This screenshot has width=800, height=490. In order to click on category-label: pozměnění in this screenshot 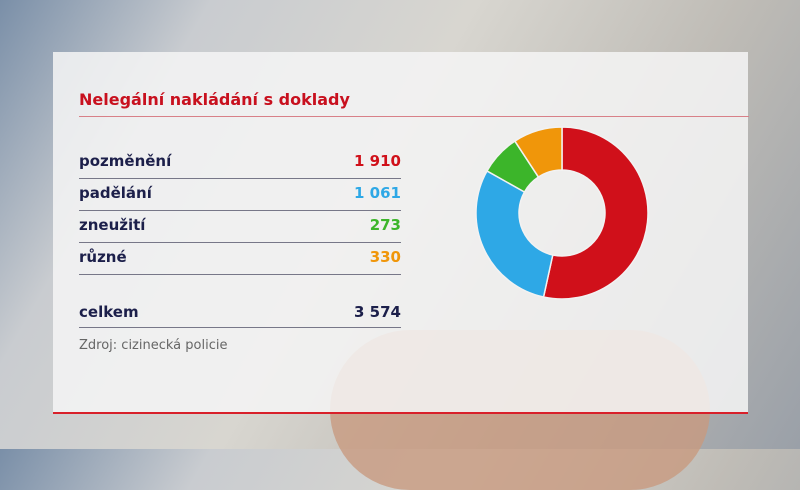, I will do `click(125, 161)`.